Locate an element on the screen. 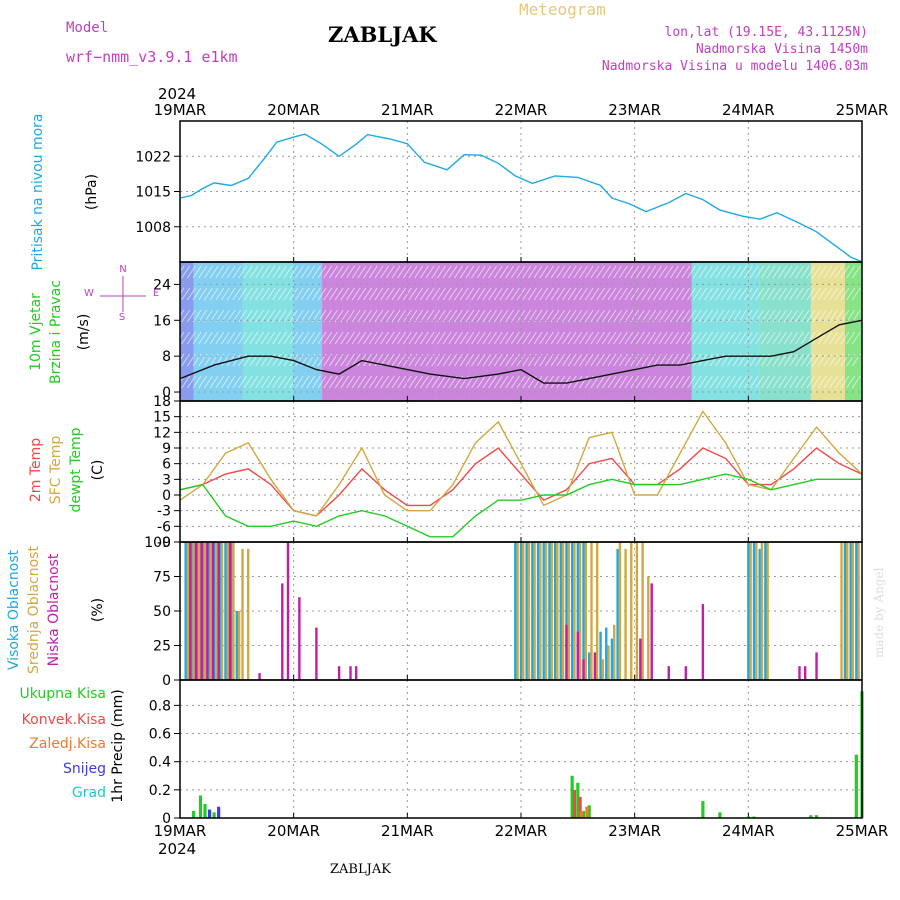 This screenshot has height=900, width=900. wind-ytick-label-0: 0 is located at coordinates (166, 393).